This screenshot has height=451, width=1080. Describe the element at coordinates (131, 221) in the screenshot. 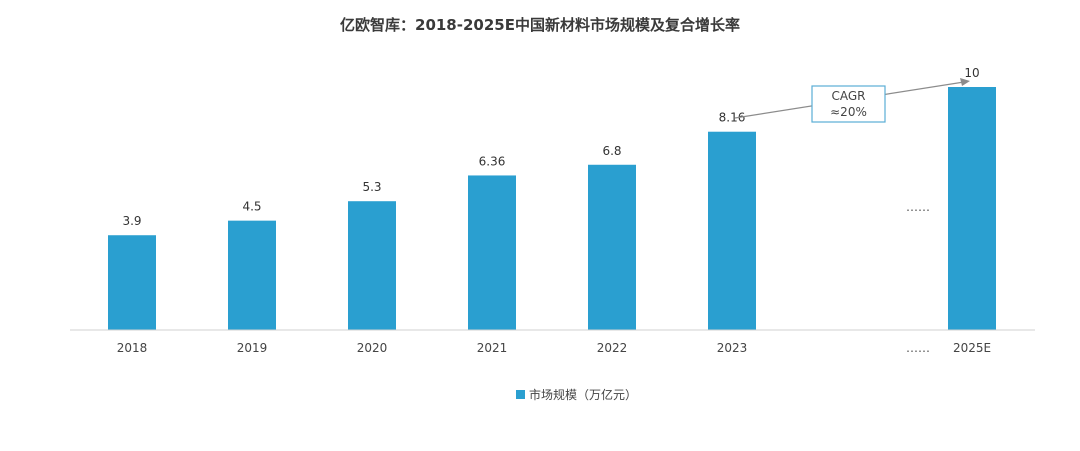

I see `data-label-2018: 3.9` at that location.